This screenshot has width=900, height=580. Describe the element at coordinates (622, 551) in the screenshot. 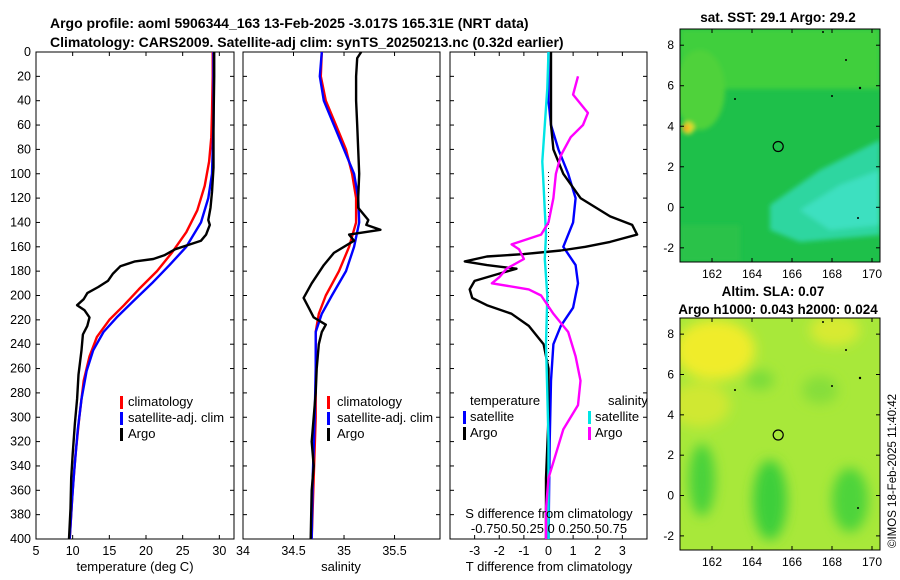

I see `x-tick-label: 3` at that location.